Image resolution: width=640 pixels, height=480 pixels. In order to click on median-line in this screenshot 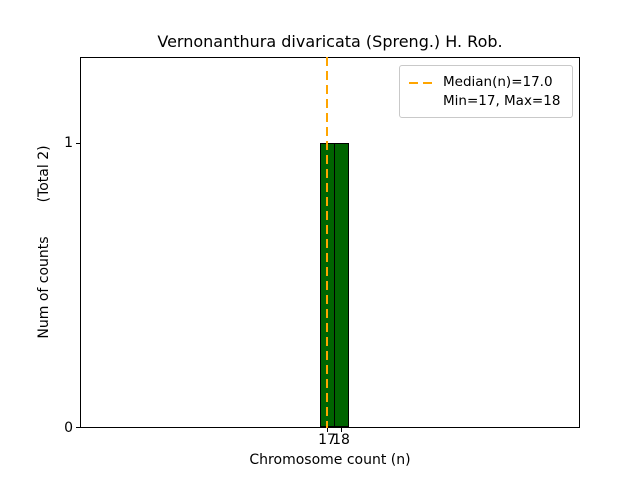, I will do `click(327, 242)`.